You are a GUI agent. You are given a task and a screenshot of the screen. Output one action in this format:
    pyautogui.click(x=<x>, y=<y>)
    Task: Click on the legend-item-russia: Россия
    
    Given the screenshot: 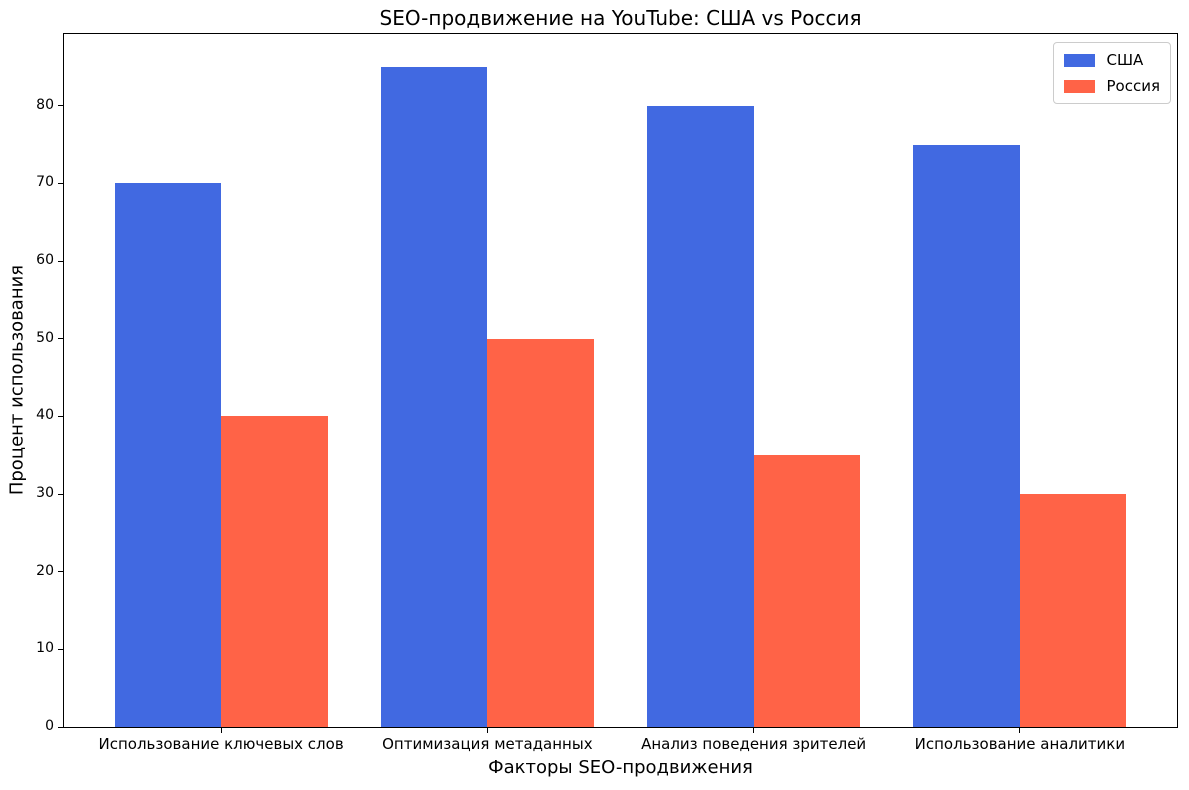 What is the action you would take?
    pyautogui.click(x=1112, y=86)
    